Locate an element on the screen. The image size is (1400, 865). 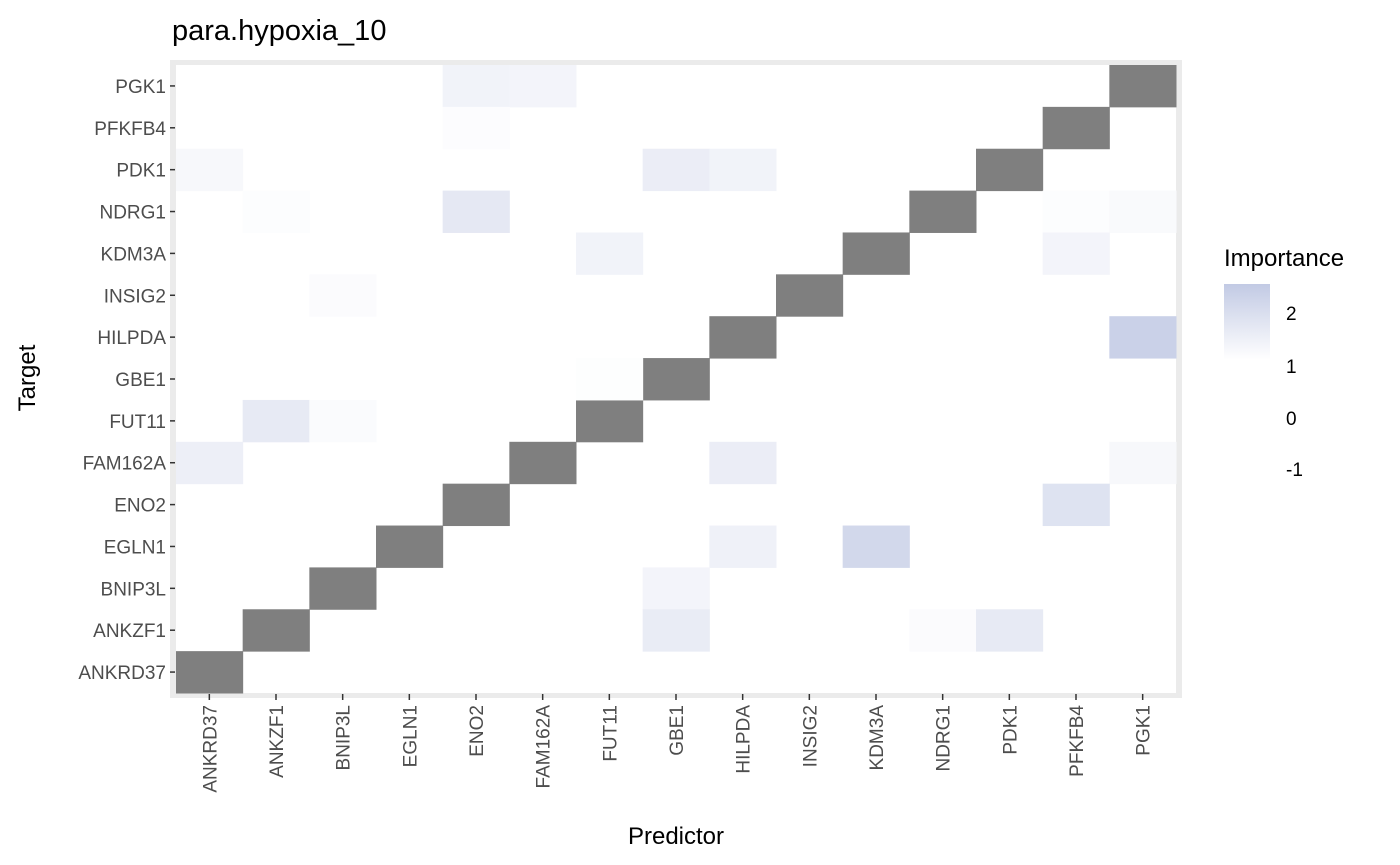
legend: Importance 2 1 0 -1 is located at coordinates (1284, 363).